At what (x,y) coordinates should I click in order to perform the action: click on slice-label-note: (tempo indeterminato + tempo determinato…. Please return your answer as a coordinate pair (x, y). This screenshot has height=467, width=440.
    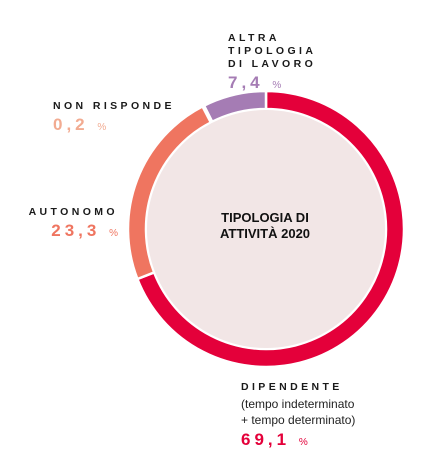
    Looking at the image, I should click on (298, 412).